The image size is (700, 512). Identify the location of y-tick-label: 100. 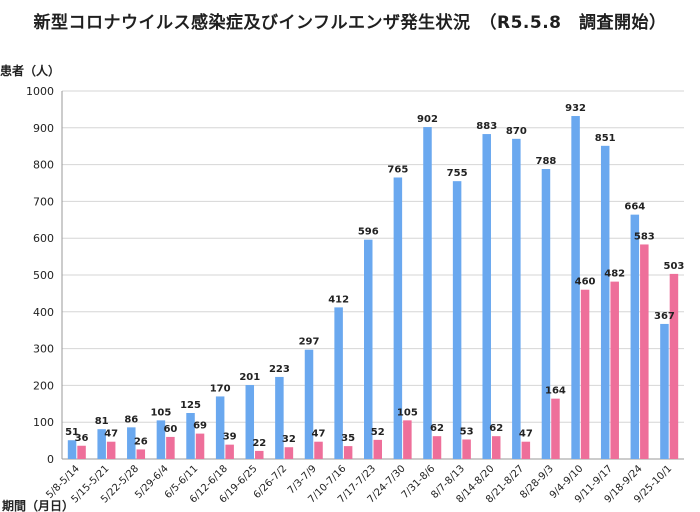
(43, 422).